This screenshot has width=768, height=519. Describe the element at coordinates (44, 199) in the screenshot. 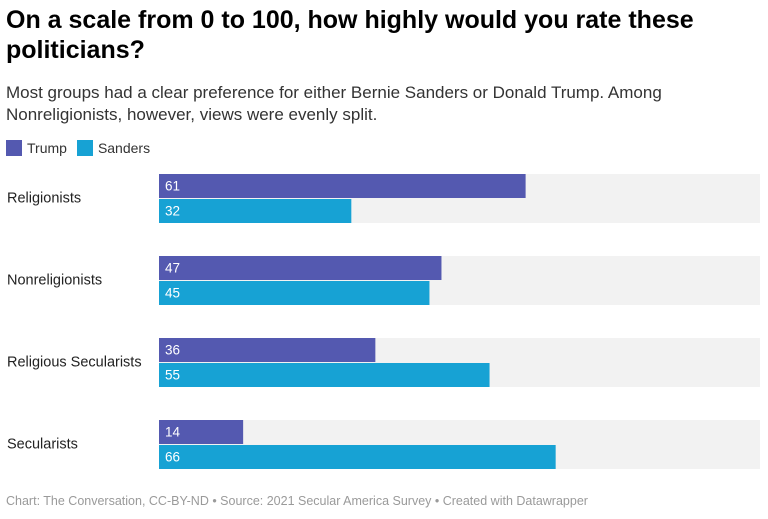

I see `category-label-religionists: Religionists` at that location.